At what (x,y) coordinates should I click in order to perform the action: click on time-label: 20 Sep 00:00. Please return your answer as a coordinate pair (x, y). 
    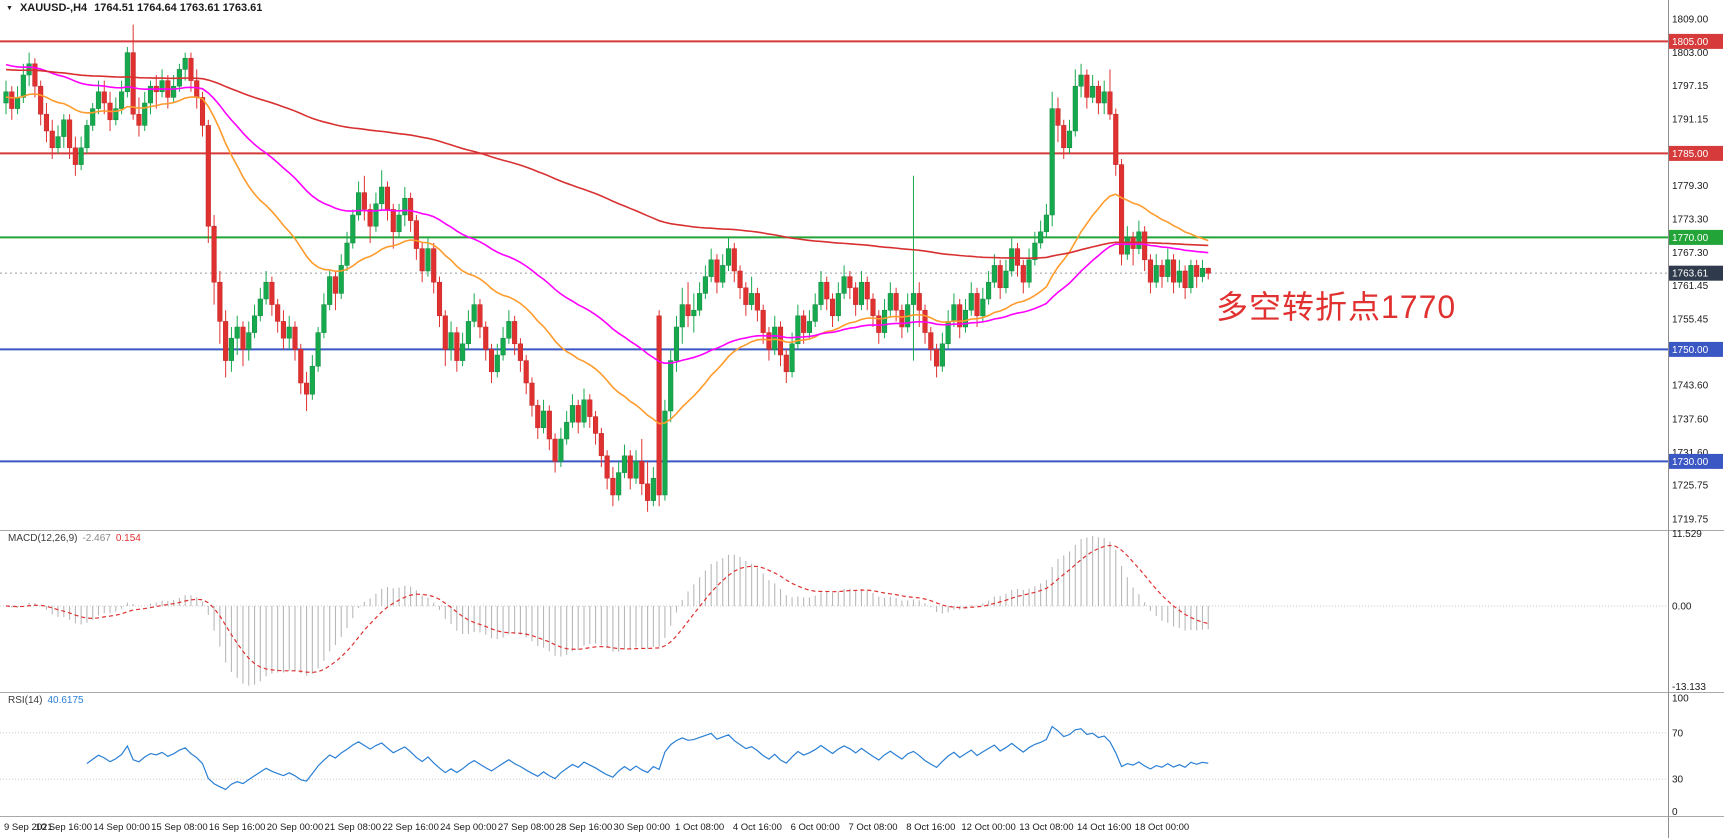
    Looking at the image, I should click on (295, 827).